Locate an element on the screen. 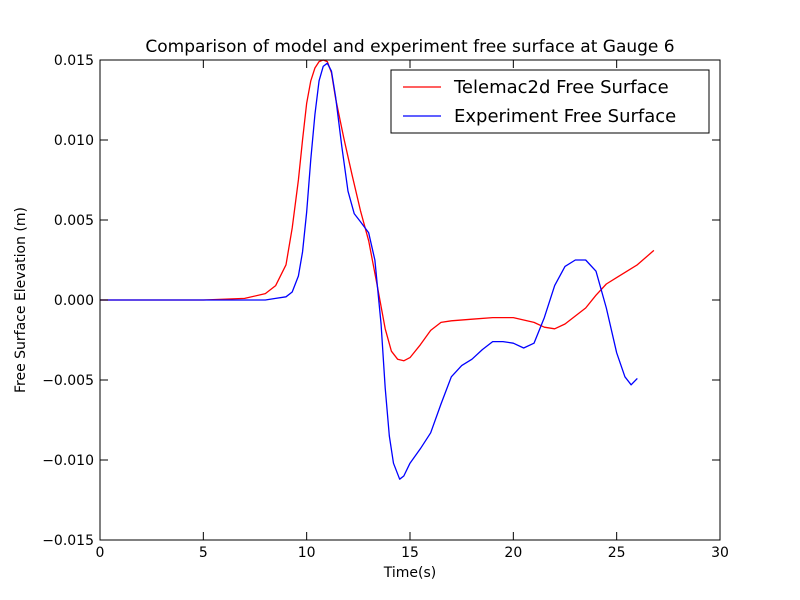 Image resolution: width=800 pixels, height=600 pixels. y-tick-label: −0.005 is located at coordinates (68, 381).